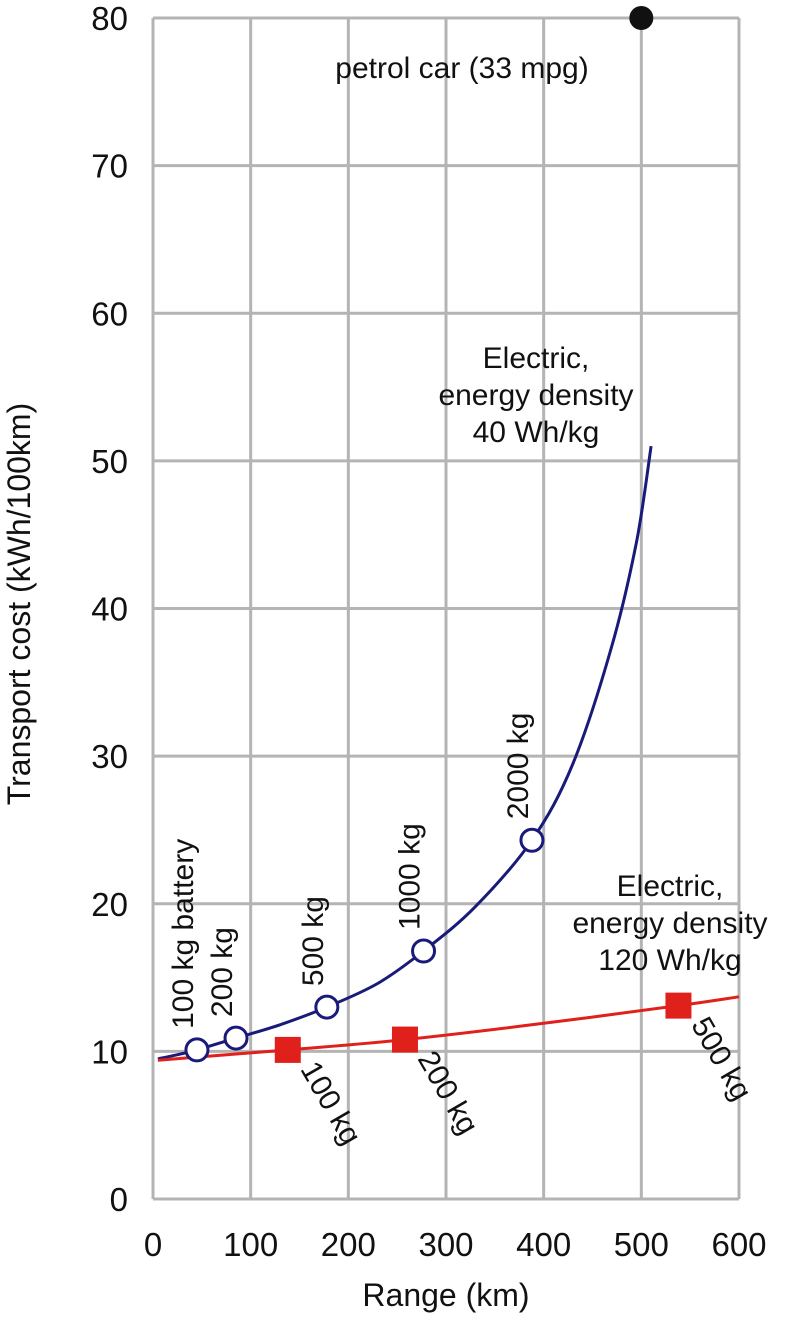  I want to click on y-tick-label-8: 80, so click(109, 18).